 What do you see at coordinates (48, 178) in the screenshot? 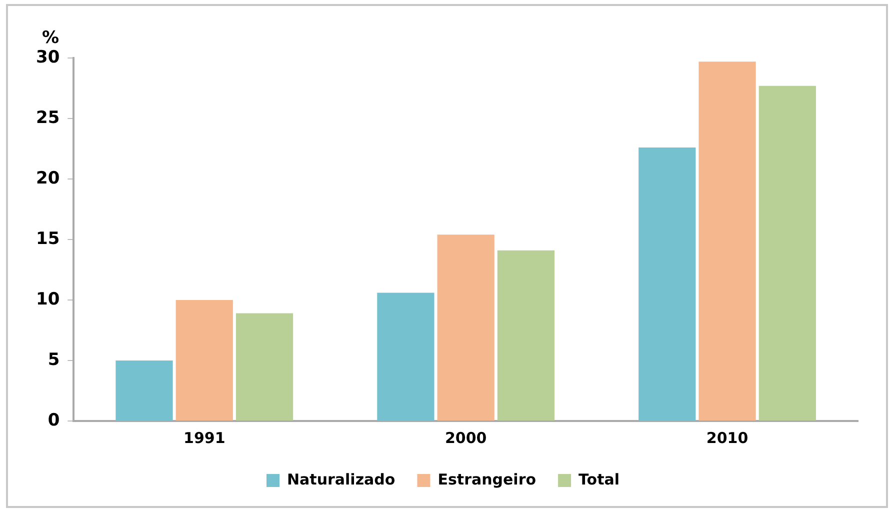
I see `y-tick-label: 20` at bounding box center [48, 178].